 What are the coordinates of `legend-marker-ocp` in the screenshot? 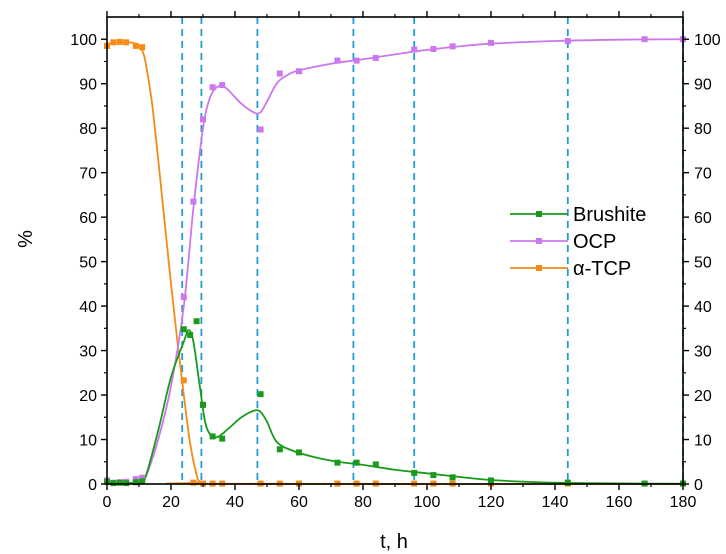 It's located at (539, 241).